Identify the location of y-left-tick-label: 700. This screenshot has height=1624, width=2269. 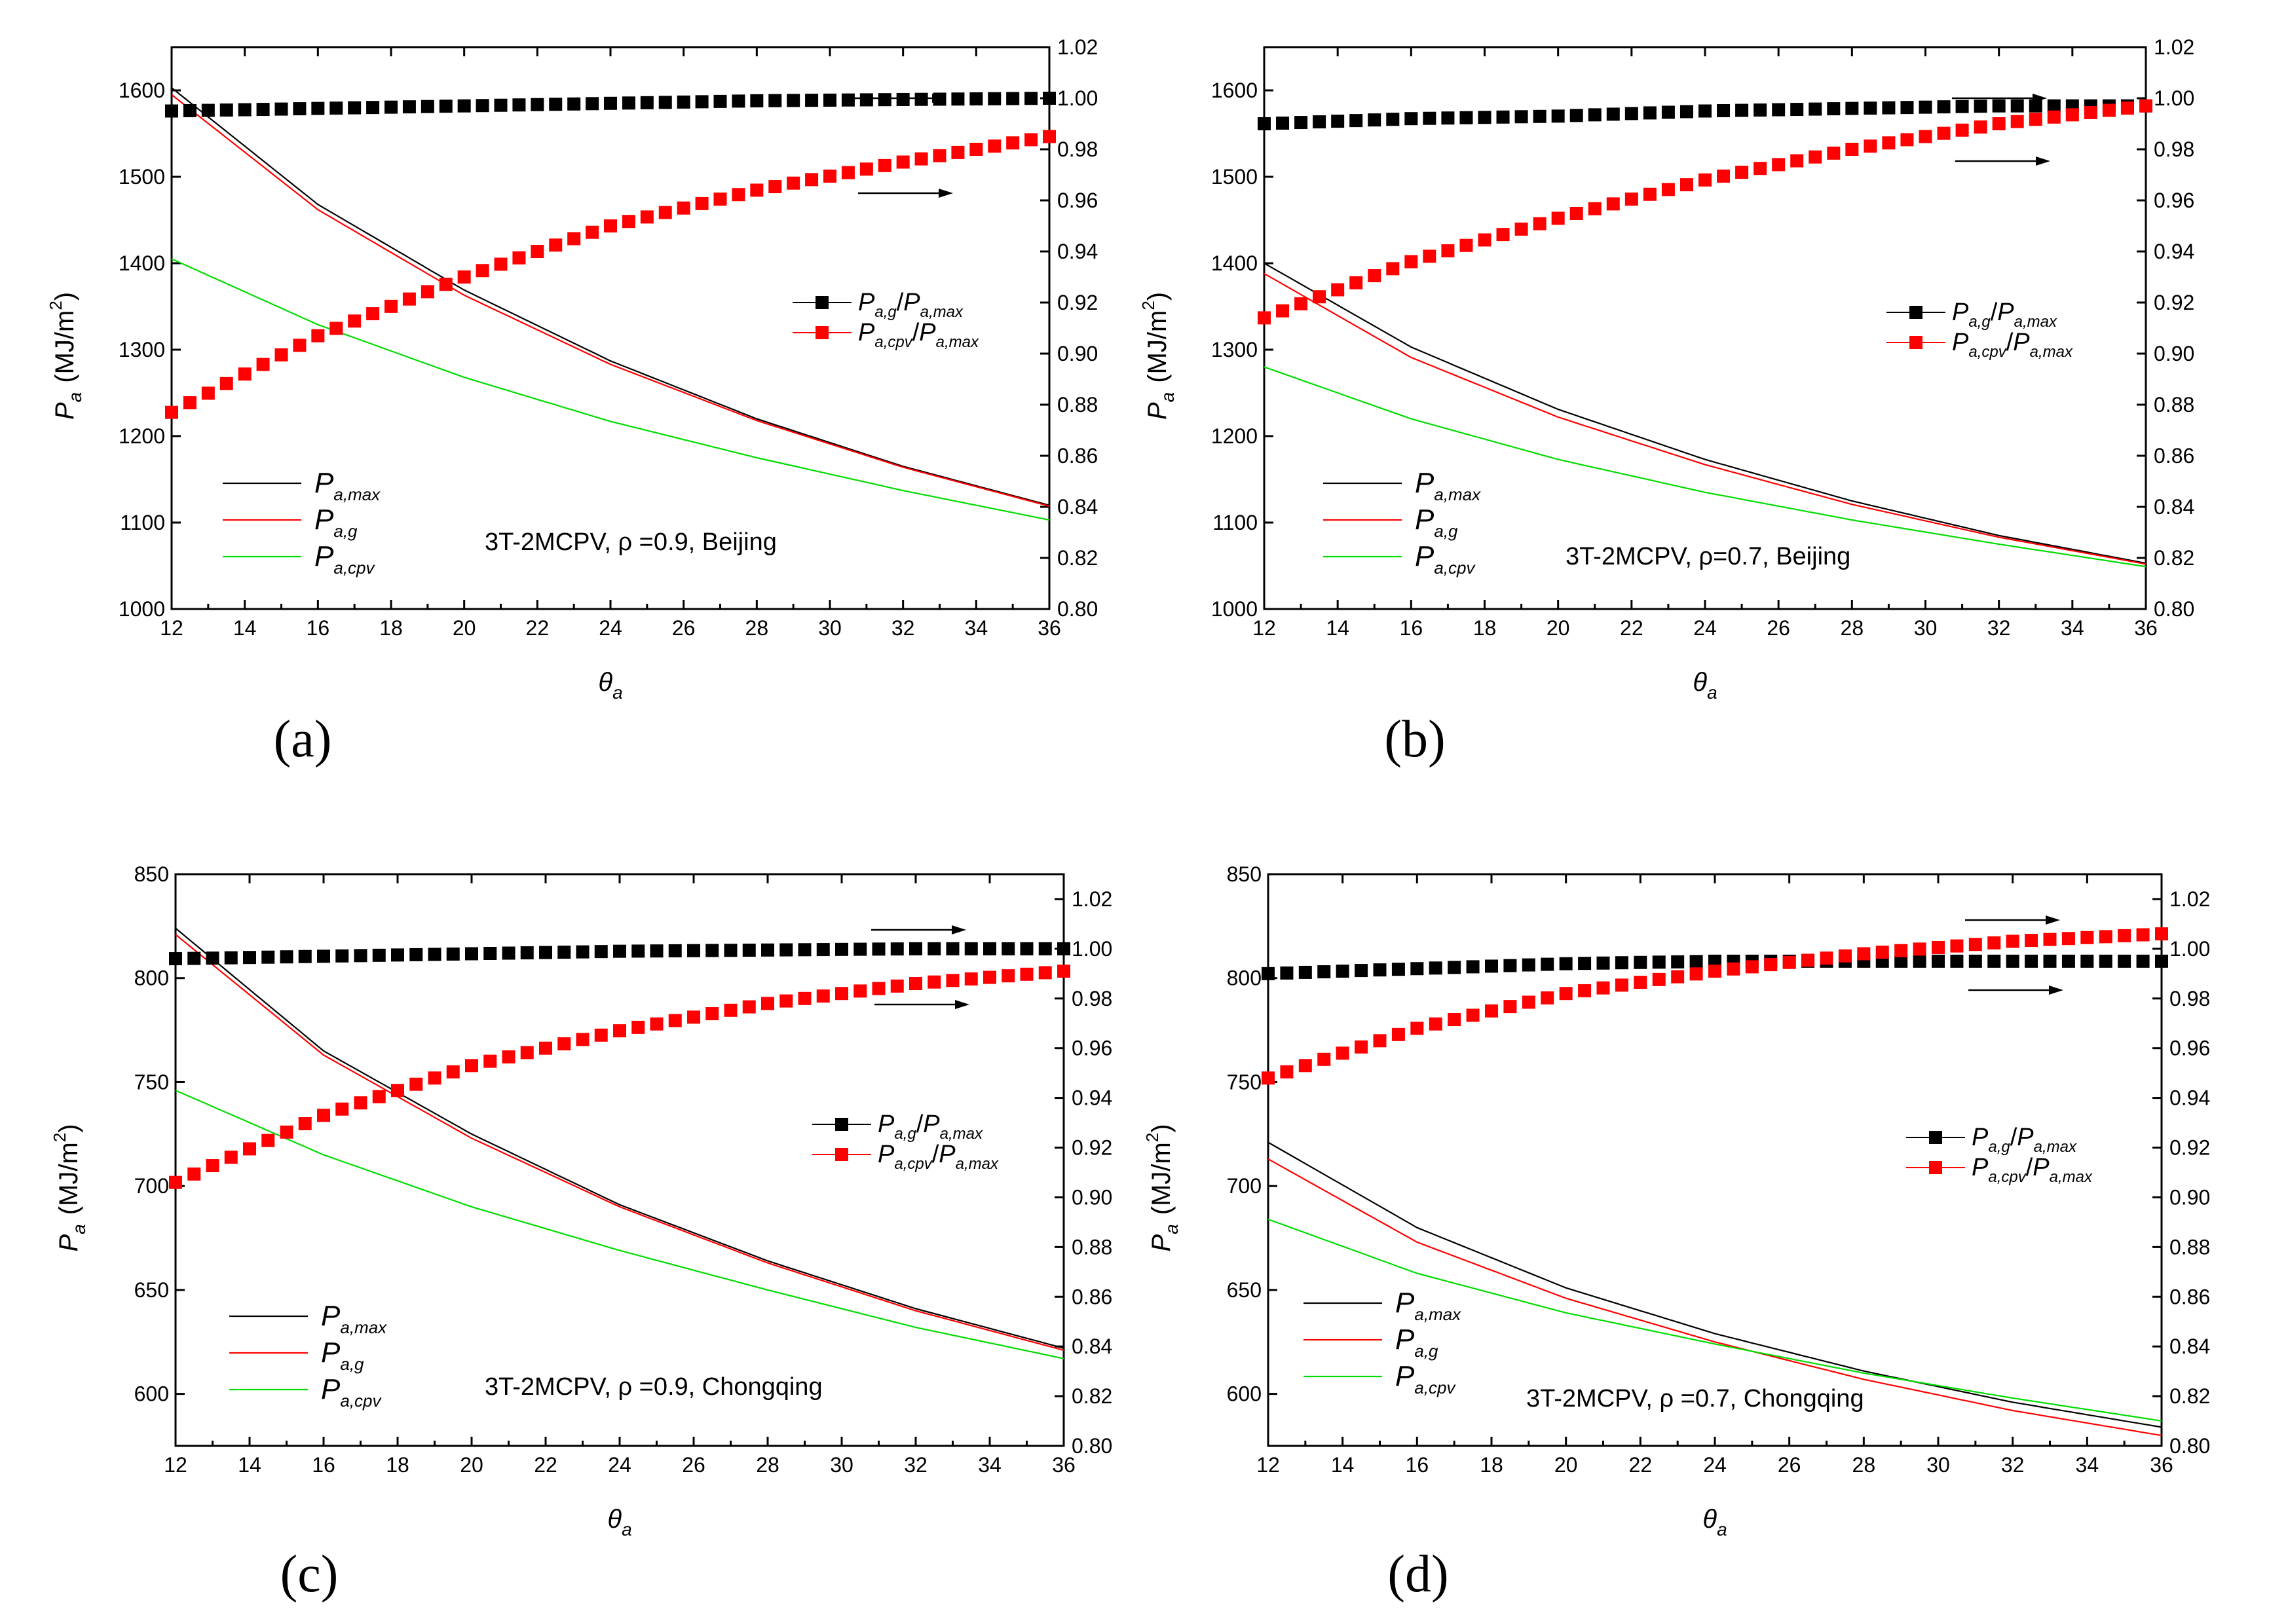
(1244, 1186).